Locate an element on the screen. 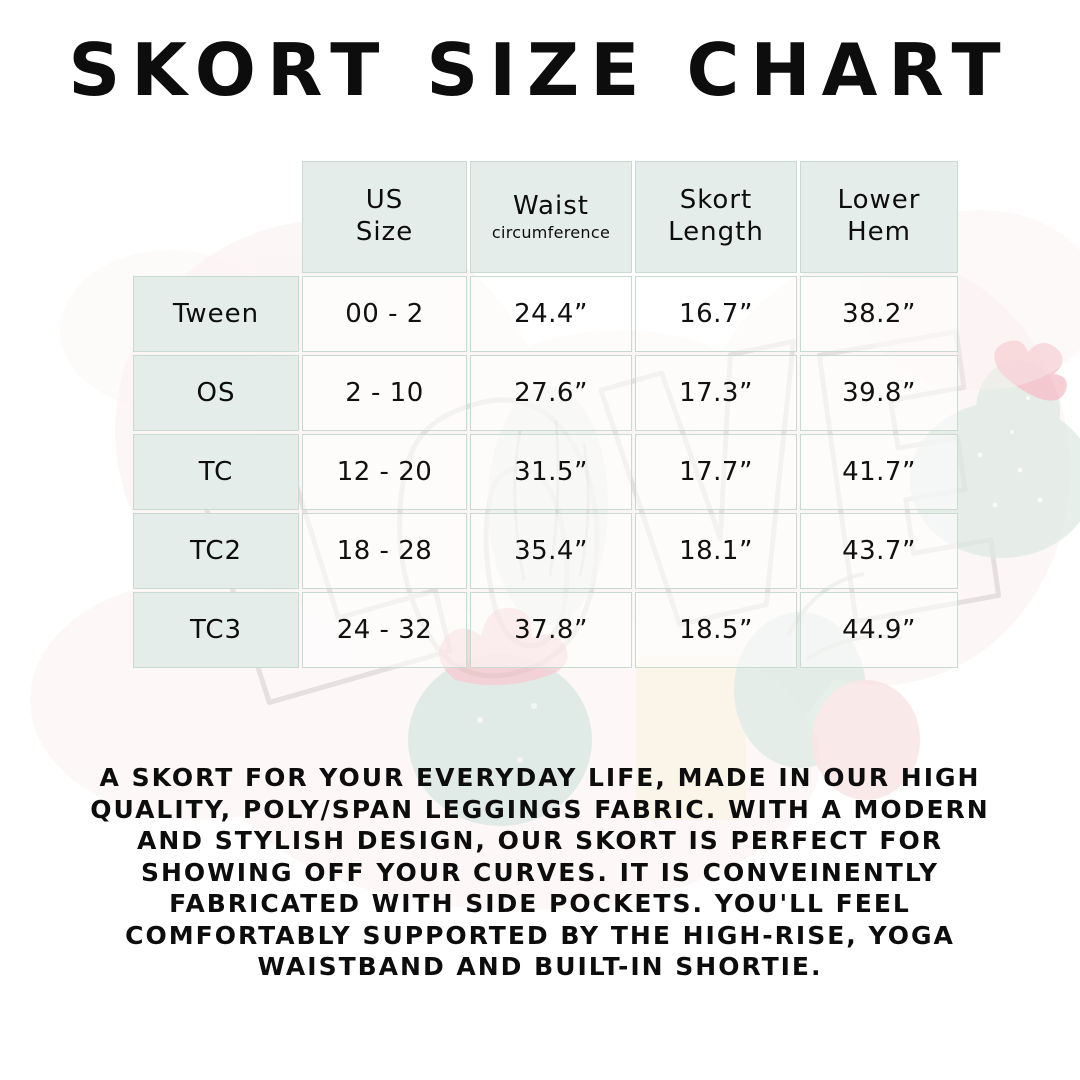  cell-lower-hem: 44.9” is located at coordinates (879, 630).